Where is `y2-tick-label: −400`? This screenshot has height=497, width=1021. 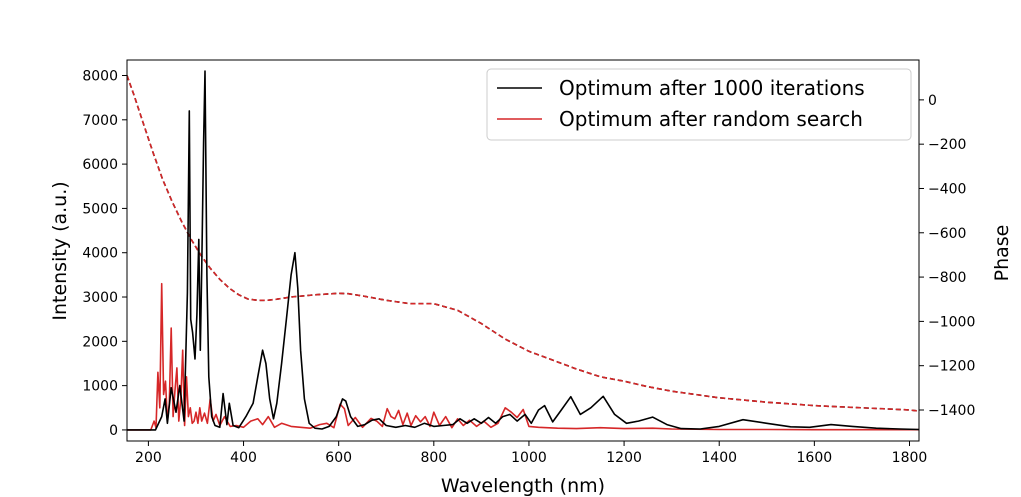 y2-tick-label: −400 is located at coordinates (947, 189).